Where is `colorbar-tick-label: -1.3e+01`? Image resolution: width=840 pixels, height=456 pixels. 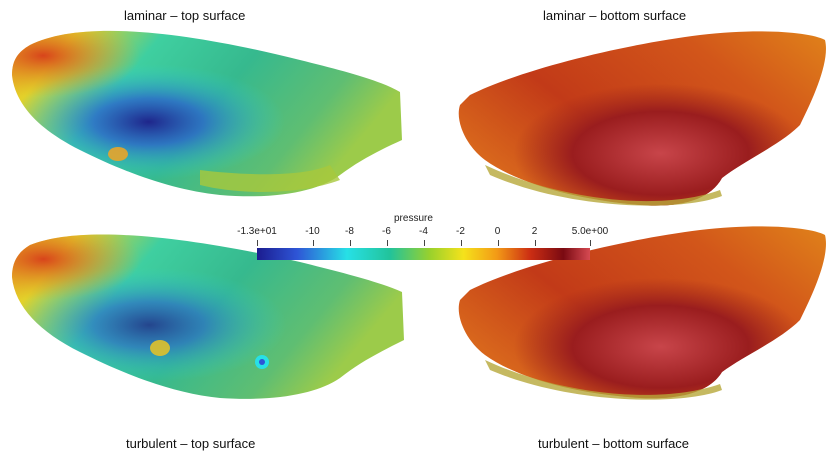 colorbar-tick-label: -1.3e+01 is located at coordinates (257, 231).